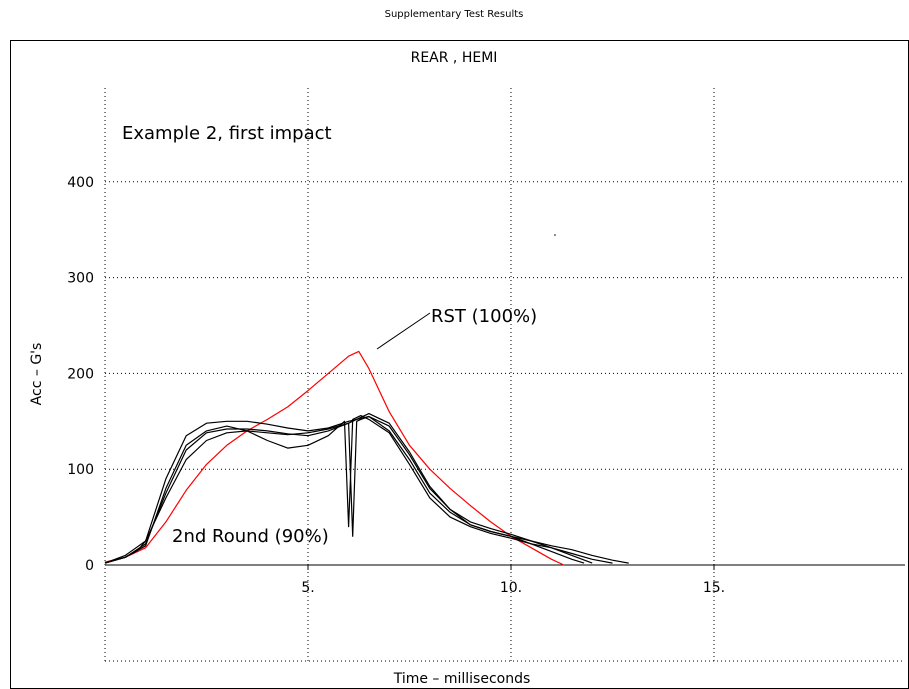 The image size is (909, 689). What do you see at coordinates (484, 316) in the screenshot?
I see `rst-label: RST (100%)` at bounding box center [484, 316].